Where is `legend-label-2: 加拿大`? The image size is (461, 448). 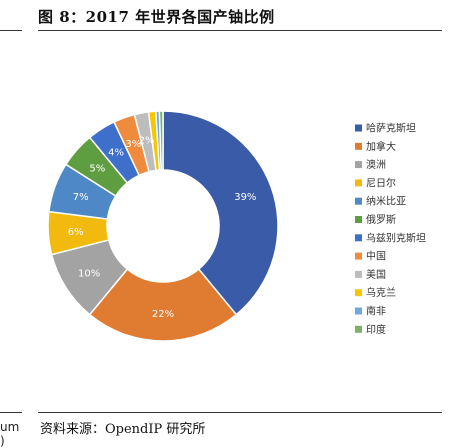 legend-label-2: 加拿大 is located at coordinates (381, 146).